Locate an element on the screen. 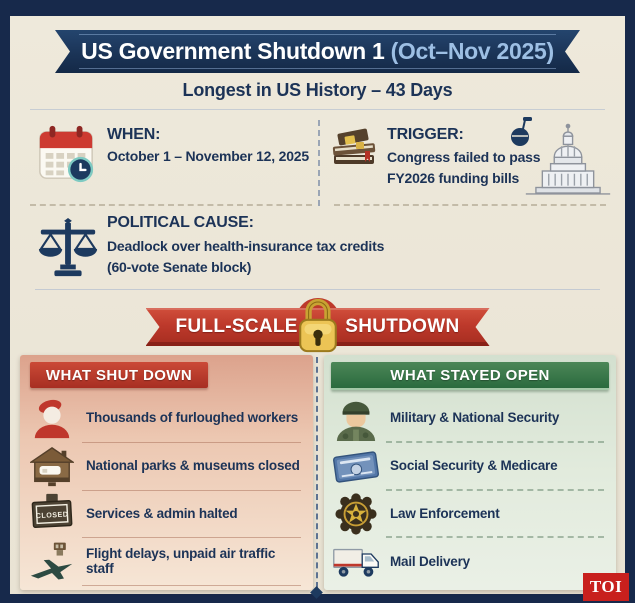  social-security-card-icon is located at coordinates (356, 467).